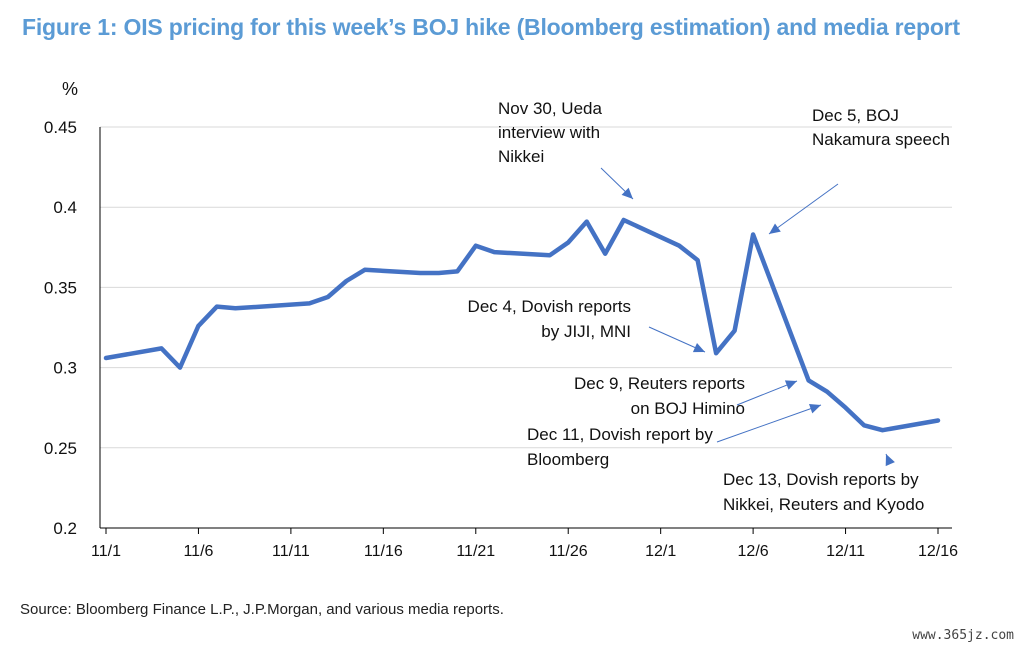  Describe the element at coordinates (963, 635) in the screenshot. I see `watermark-text: www.365jz.com` at that location.